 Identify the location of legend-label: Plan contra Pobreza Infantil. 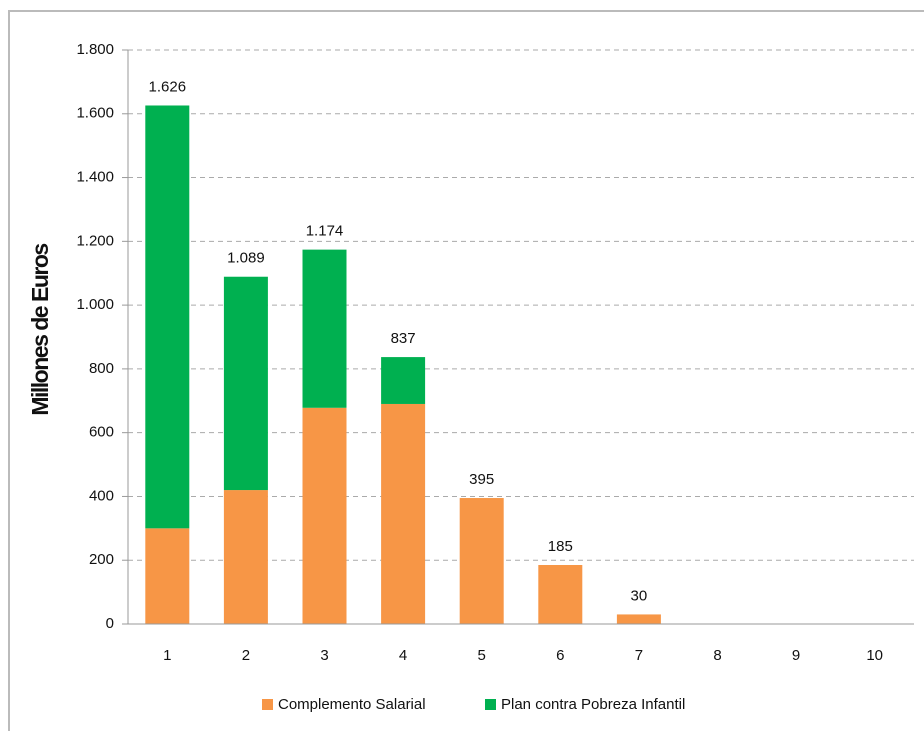
(593, 704).